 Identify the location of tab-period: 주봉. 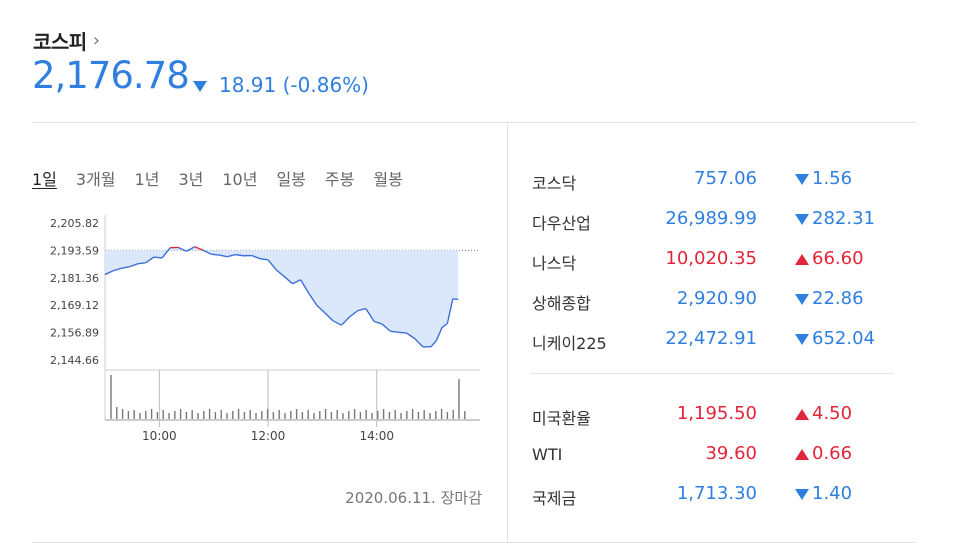
(339, 179).